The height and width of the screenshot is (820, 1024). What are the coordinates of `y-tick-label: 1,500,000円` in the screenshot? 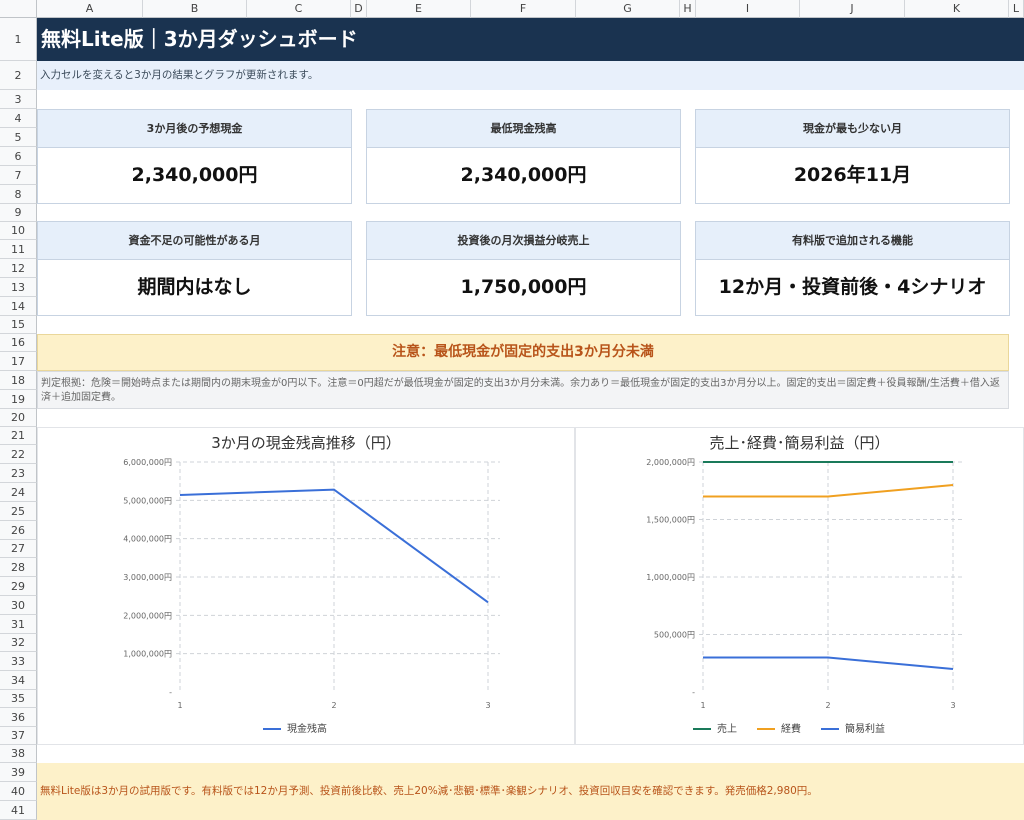 It's located at (670, 520).